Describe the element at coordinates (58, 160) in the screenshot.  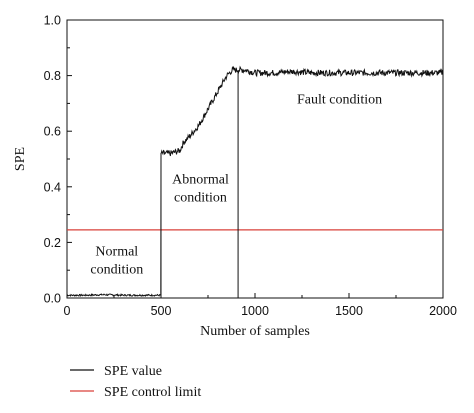
I see `y-axis: 0.0 0.2 0.4 0.6 0.8 1.0` at that location.